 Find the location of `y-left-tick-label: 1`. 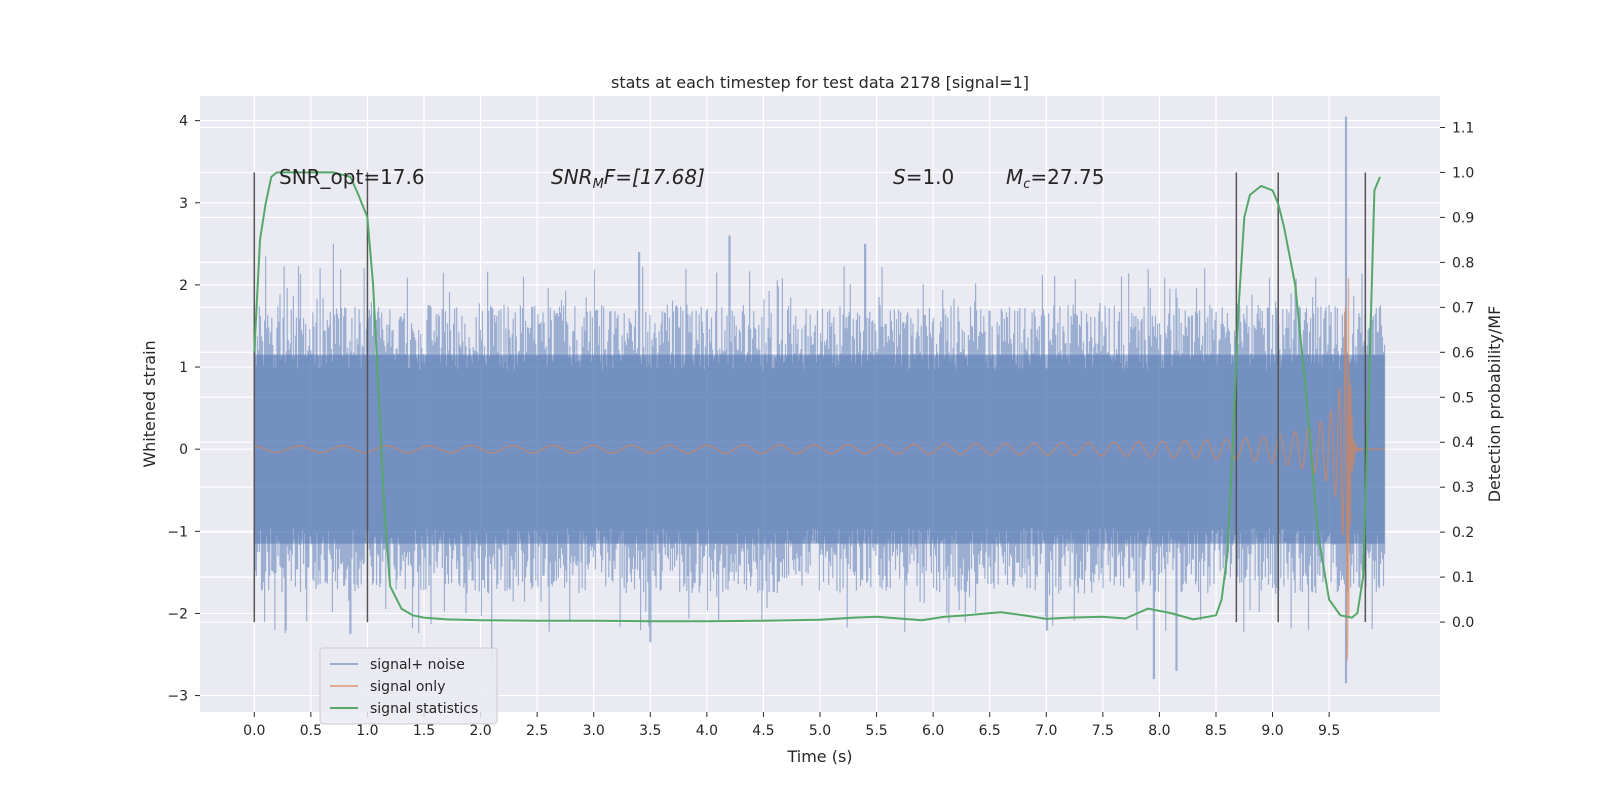

y-left-tick-label: 1 is located at coordinates (183, 368).